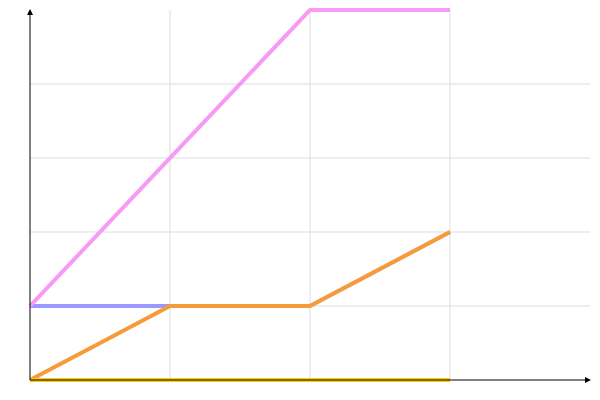 This screenshot has height=400, width=600. What do you see at coordinates (240, 269) in the screenshot?
I see `line-series` at bounding box center [240, 269].